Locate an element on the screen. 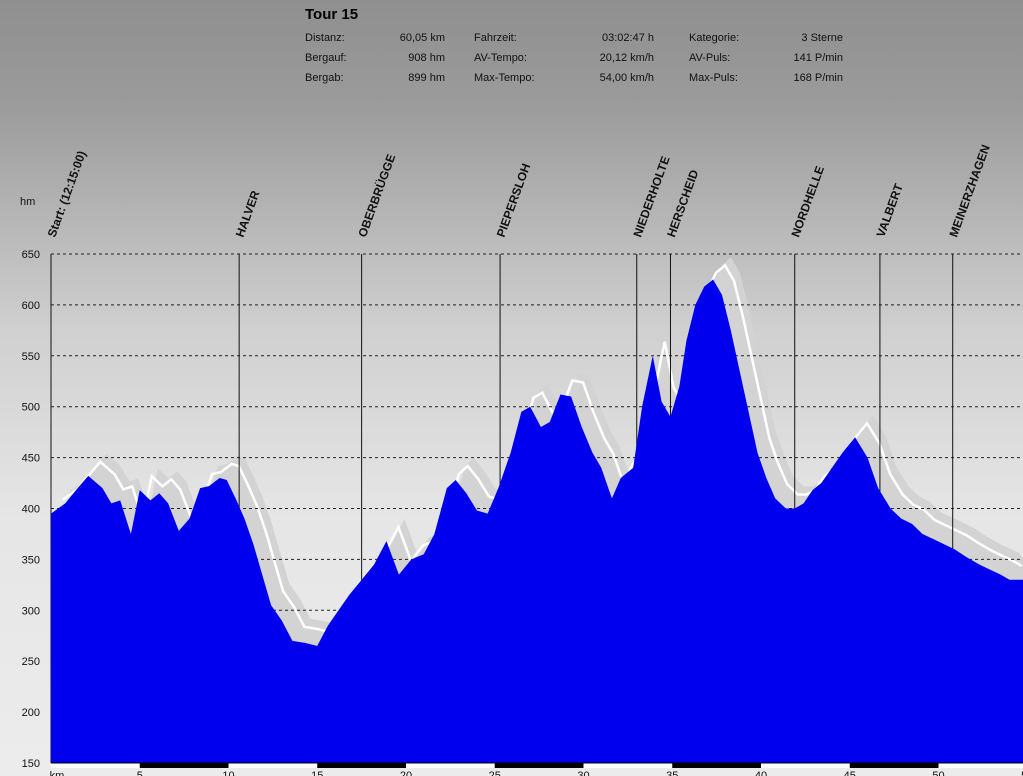 The height and width of the screenshot is (776, 1023). waypoint-label: PIEPERSLOH is located at coordinates (514, 200).